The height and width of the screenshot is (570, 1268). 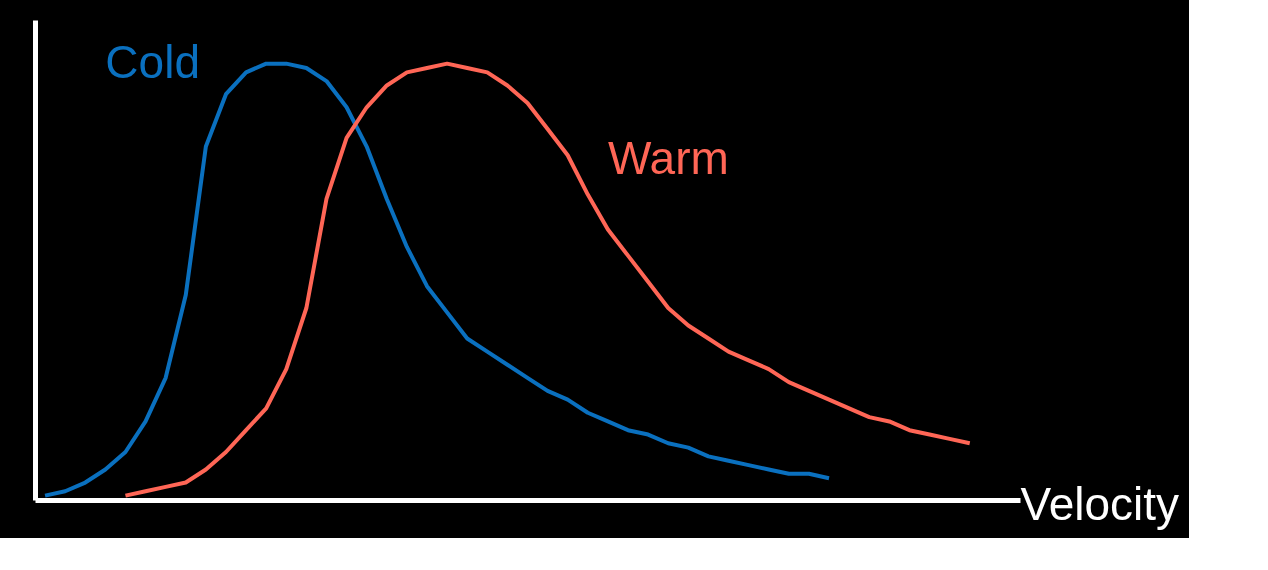 What do you see at coordinates (152, 61) in the screenshot?
I see `series-label: Cold` at bounding box center [152, 61].